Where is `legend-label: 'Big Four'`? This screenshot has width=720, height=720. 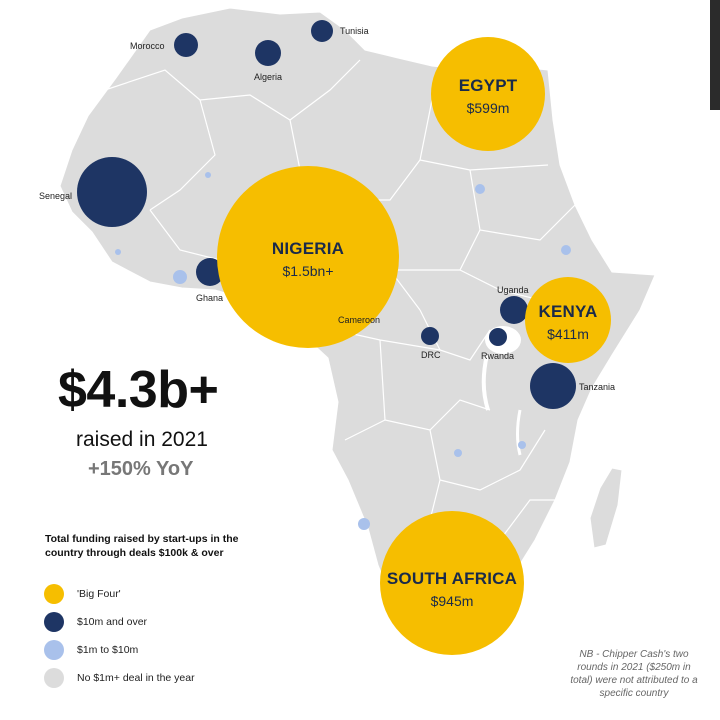 legend-label: 'Big Four' is located at coordinates (99, 594).